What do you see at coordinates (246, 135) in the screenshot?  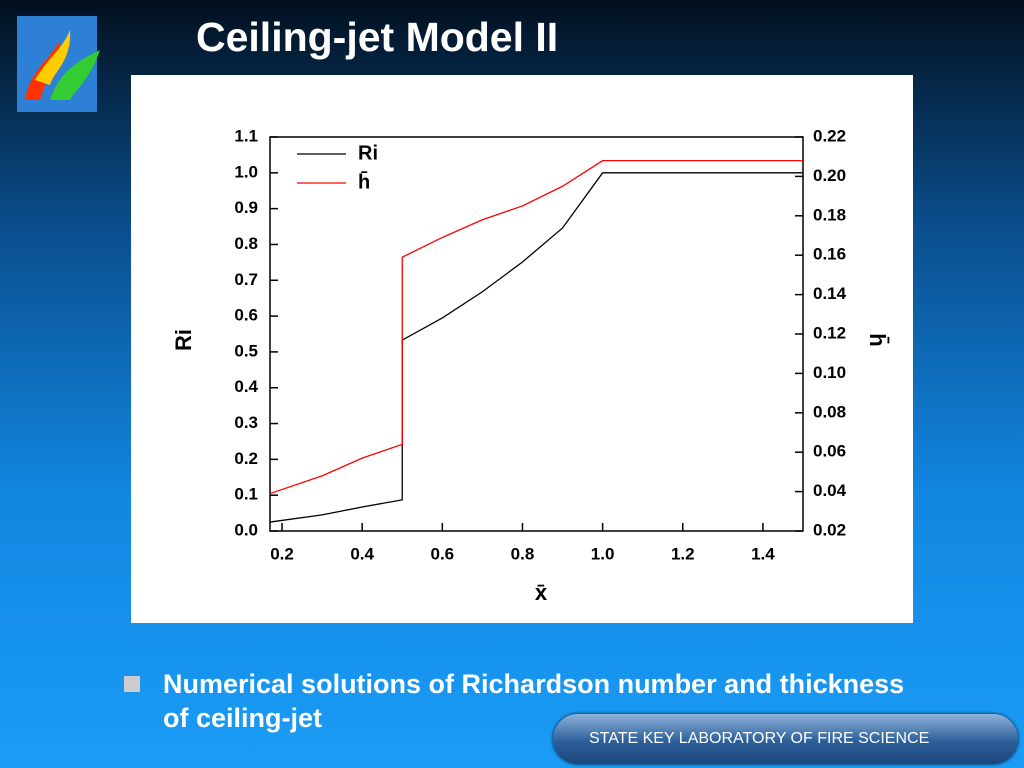 I see `y-tick-label: 1.1` at bounding box center [246, 135].